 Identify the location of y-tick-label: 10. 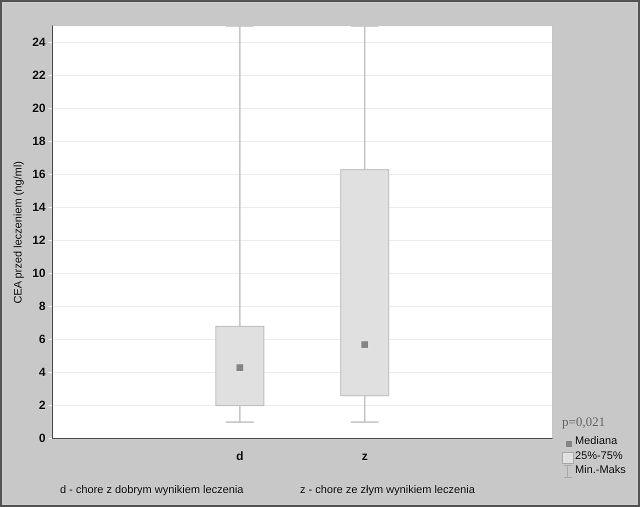
(39, 273).